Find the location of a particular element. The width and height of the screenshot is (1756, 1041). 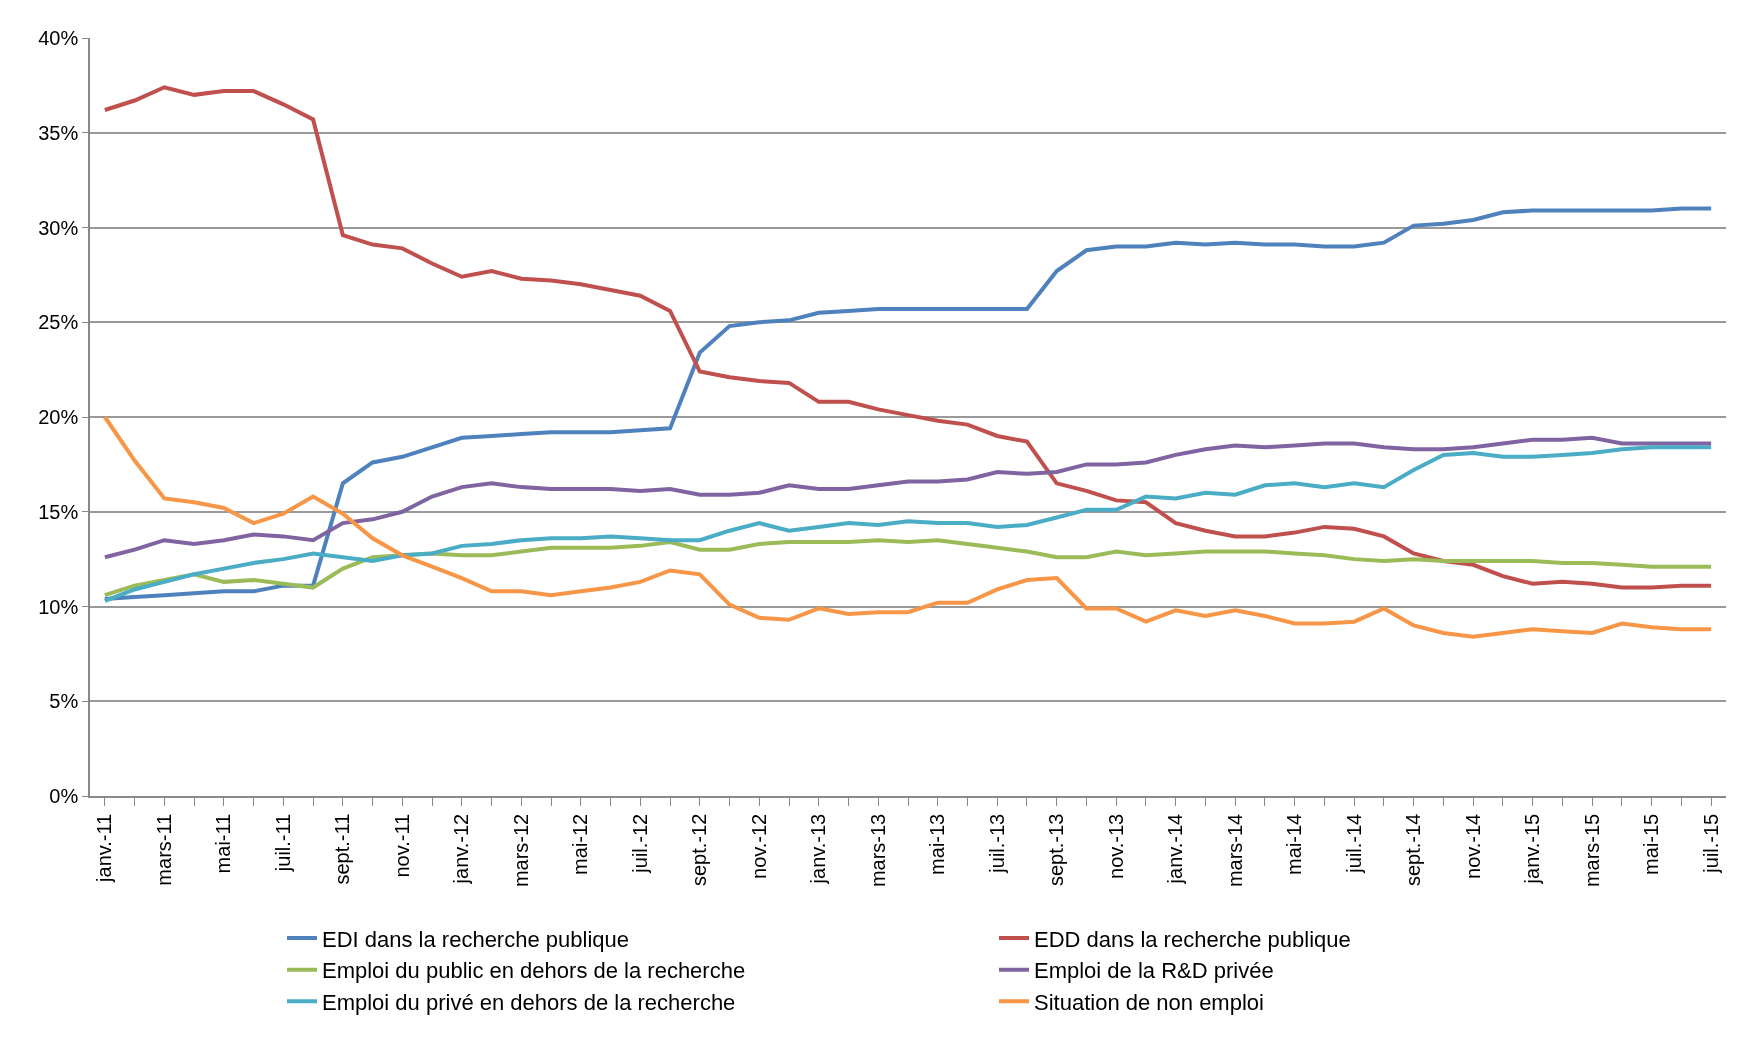

x-tick-label: janv.-12 is located at coordinates (461, 849).